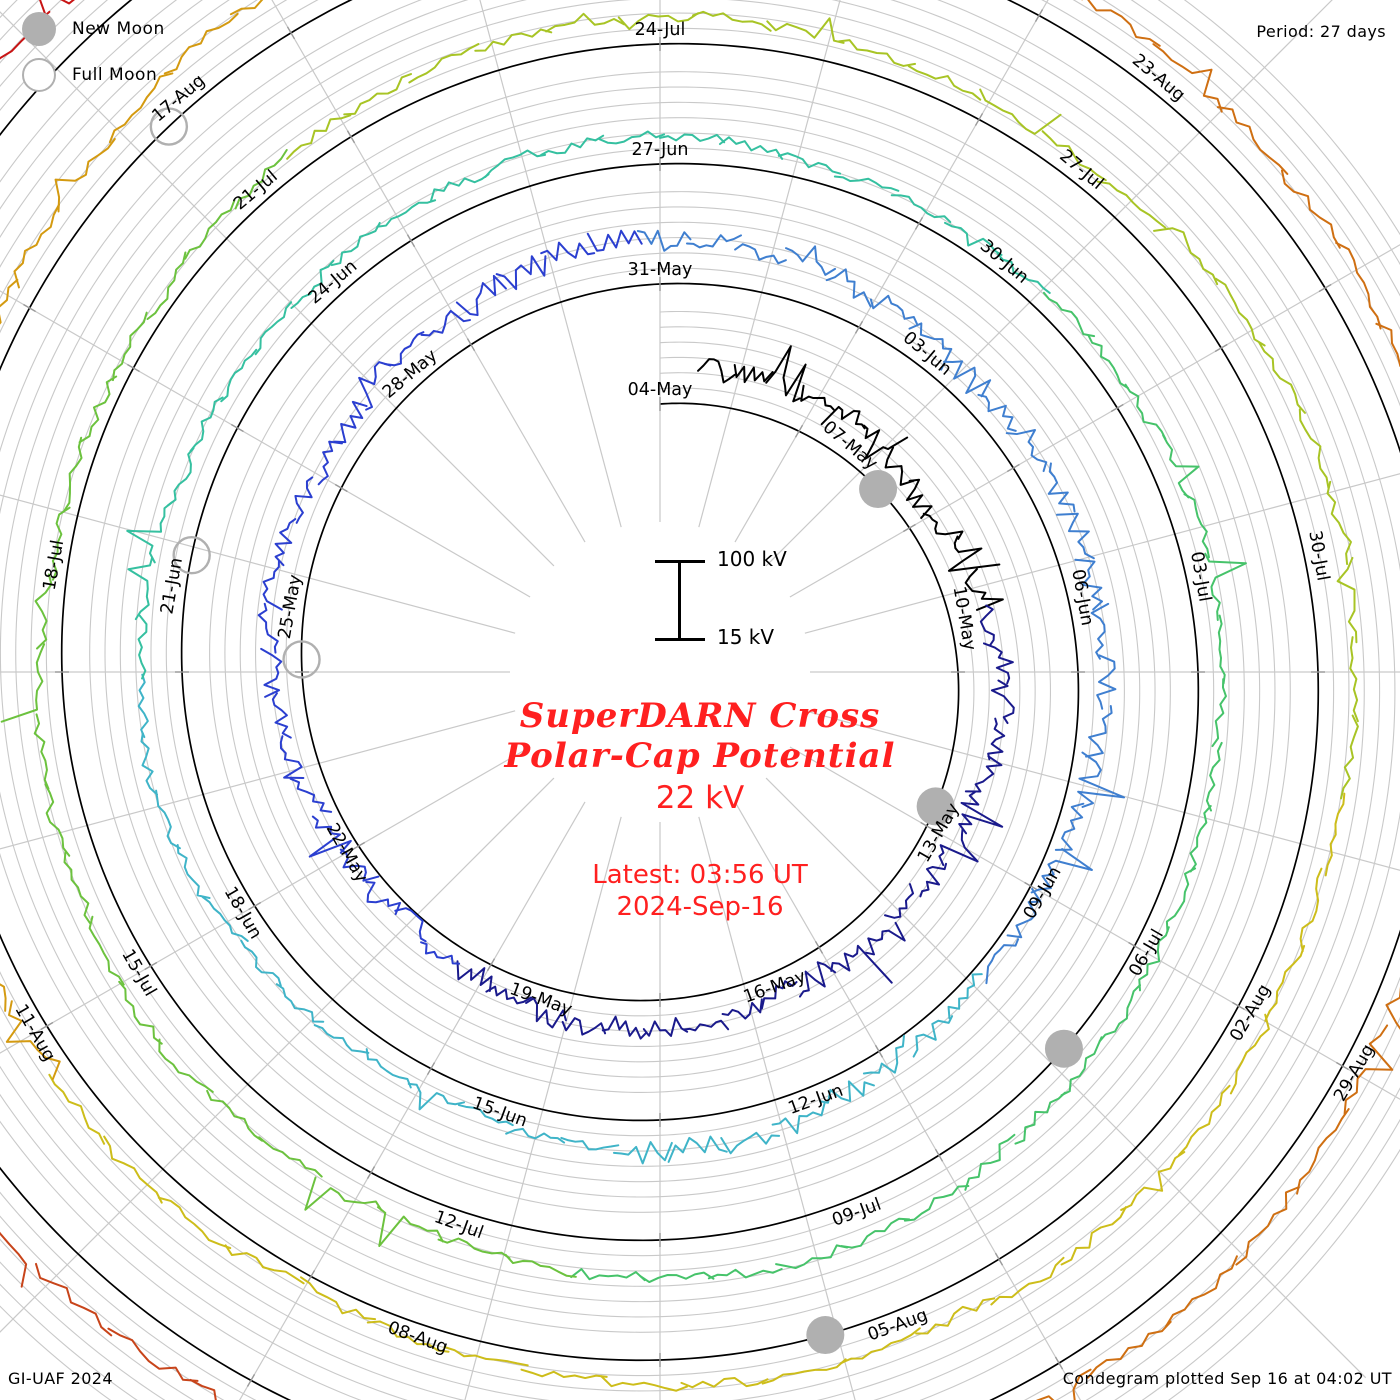 The width and height of the screenshot is (1400, 1400). What do you see at coordinates (290, 606) in the screenshot?
I see `date-label: 25-May` at bounding box center [290, 606].